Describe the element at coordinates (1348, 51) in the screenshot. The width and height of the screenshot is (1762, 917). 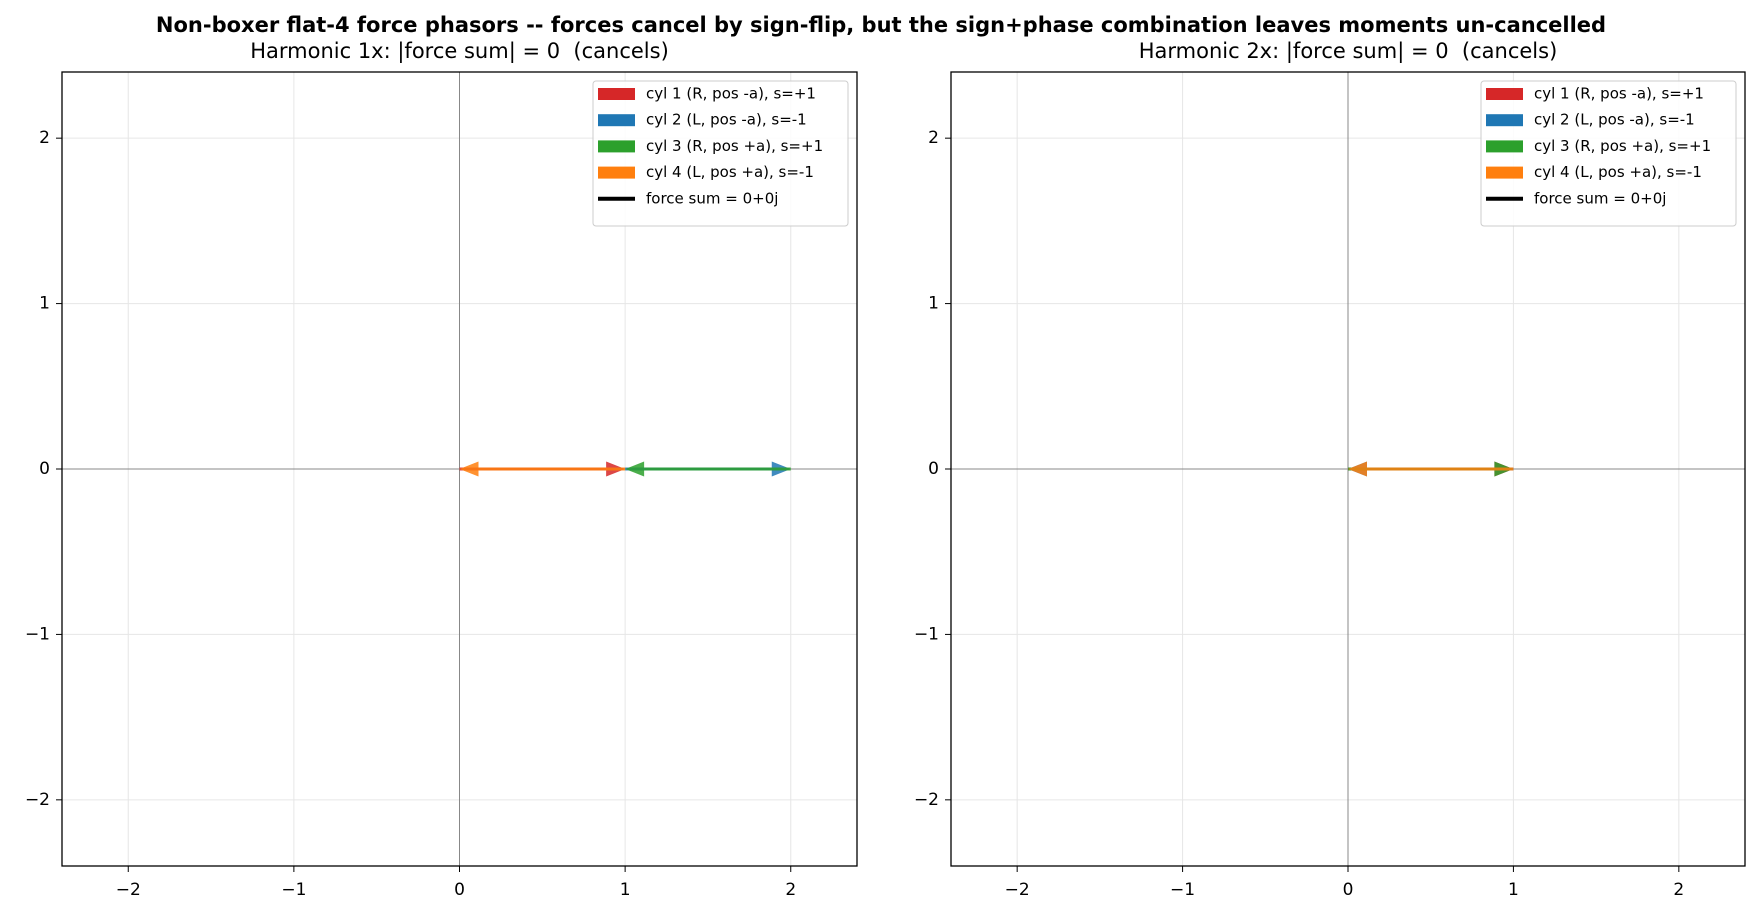
I see `subplot-title: Harmonic 2x: |force sum| = 0 (cancels)` at that location.